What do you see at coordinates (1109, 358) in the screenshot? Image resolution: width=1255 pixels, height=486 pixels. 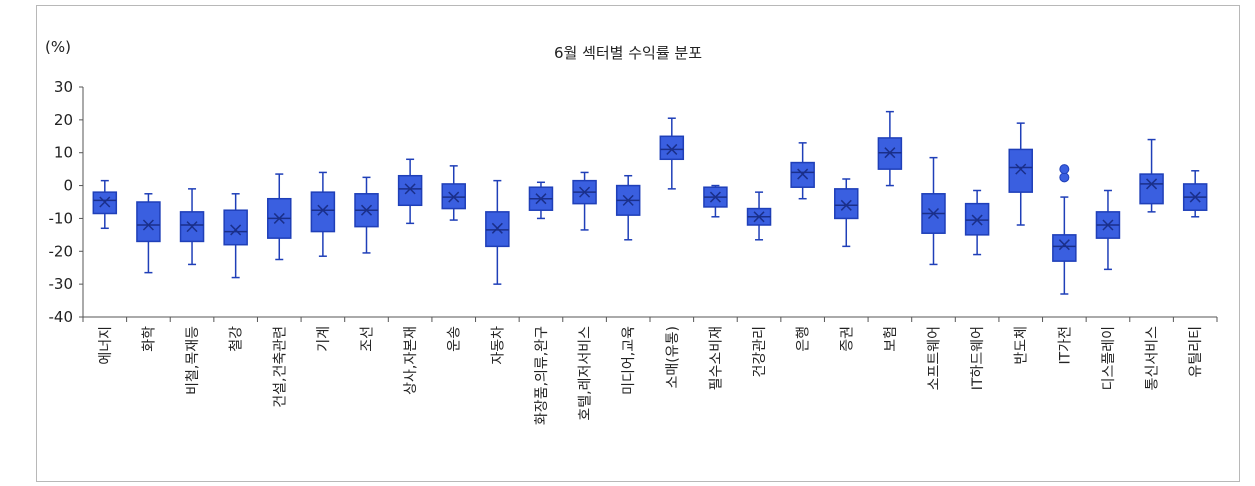 I see `x-tick-label: 디스플레이` at bounding box center [1109, 358].